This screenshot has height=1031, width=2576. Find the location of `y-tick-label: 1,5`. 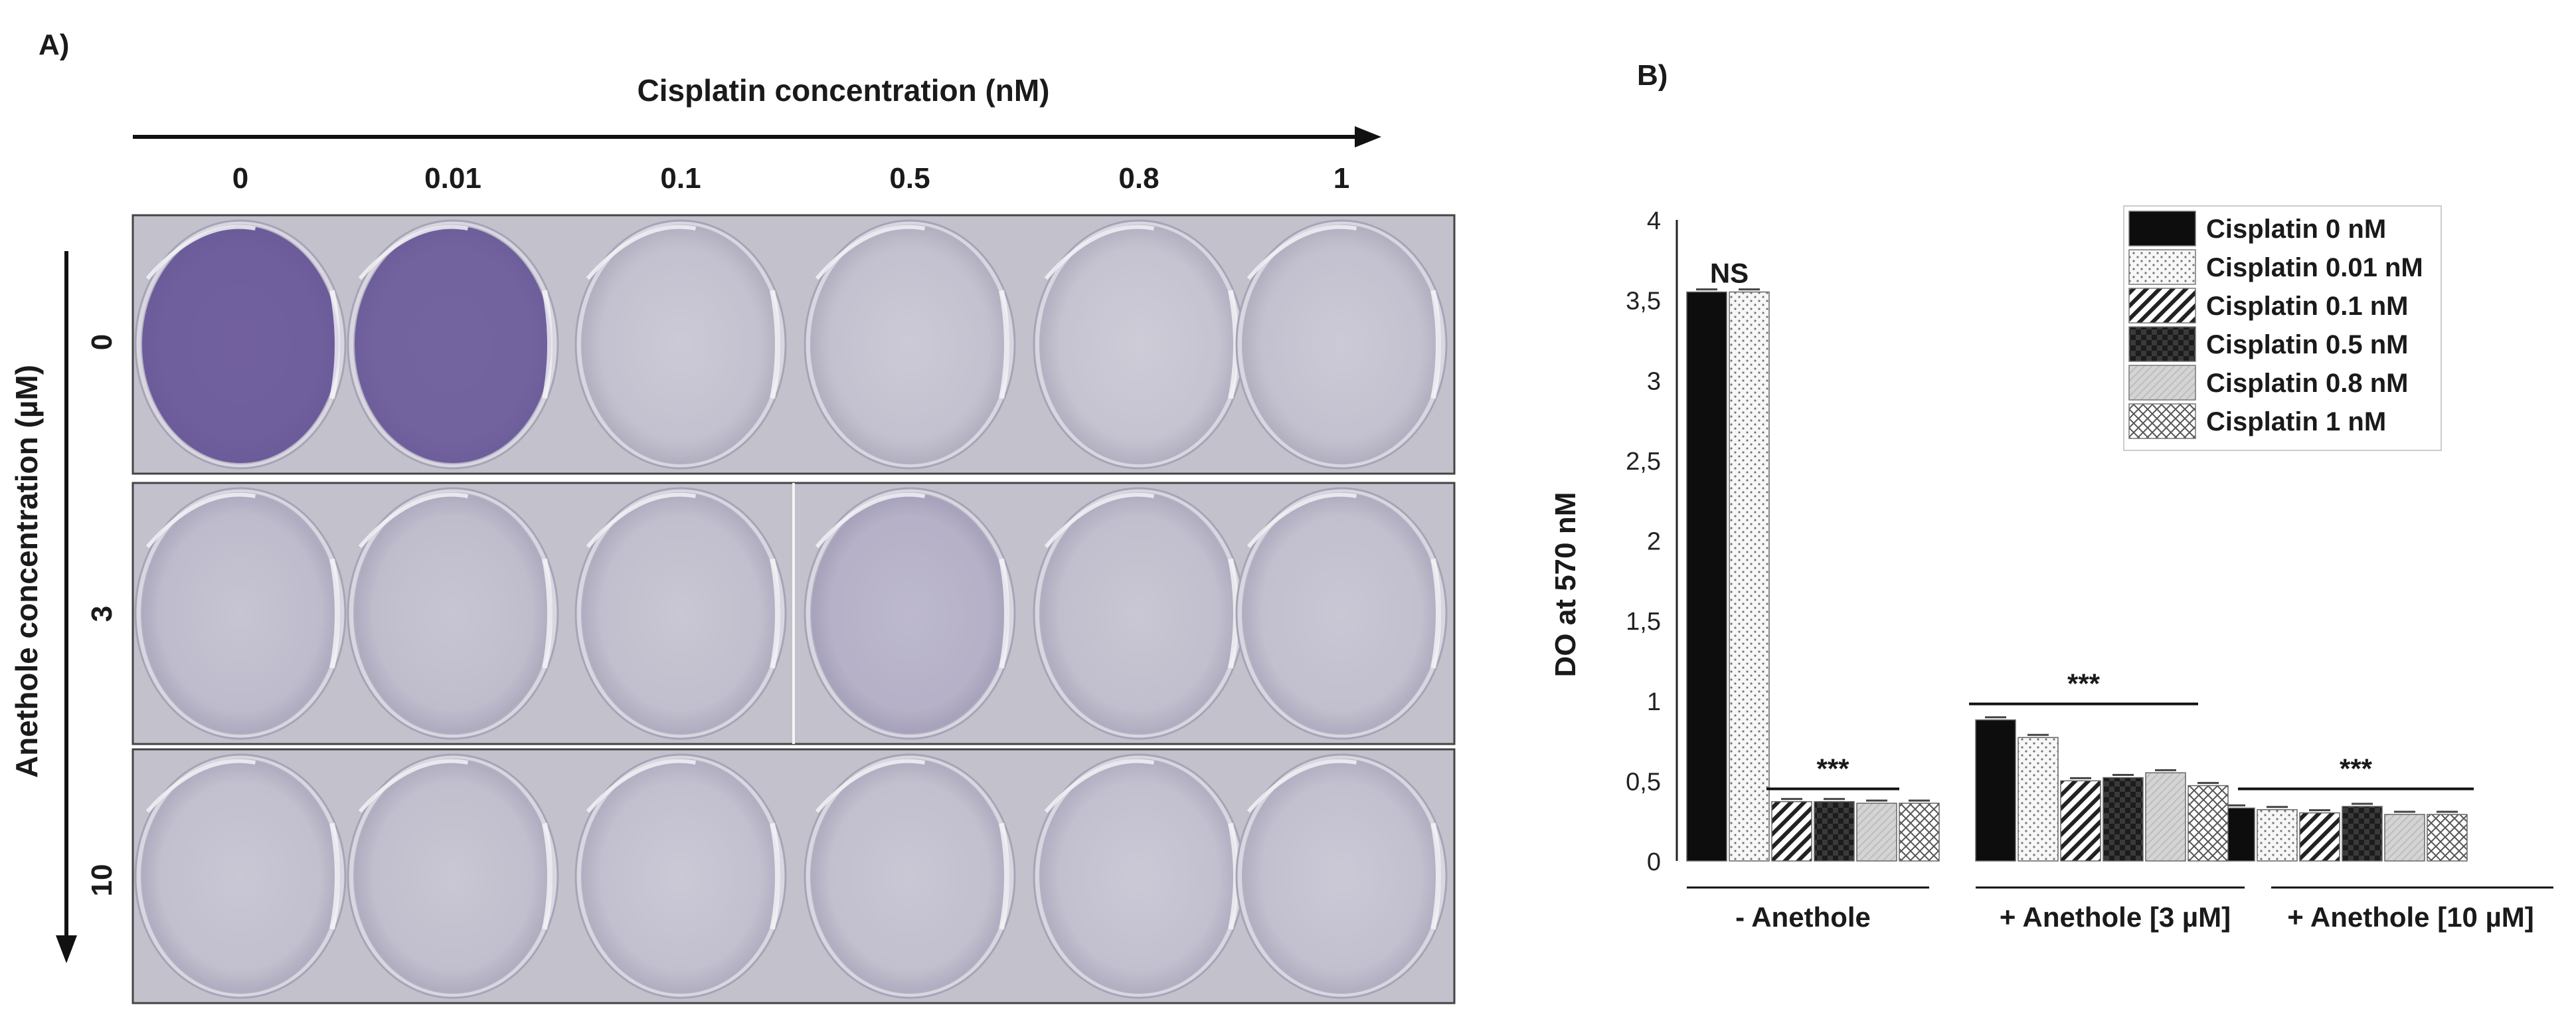

y-tick-label: 1,5 is located at coordinates (1643, 622).